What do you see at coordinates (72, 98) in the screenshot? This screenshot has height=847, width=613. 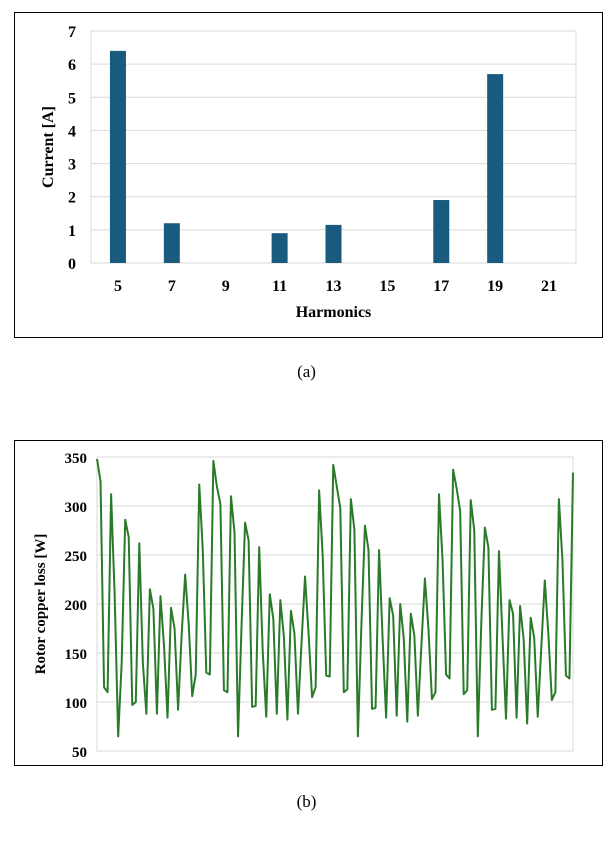 I see `y-tick-label-a: 5` at bounding box center [72, 98].